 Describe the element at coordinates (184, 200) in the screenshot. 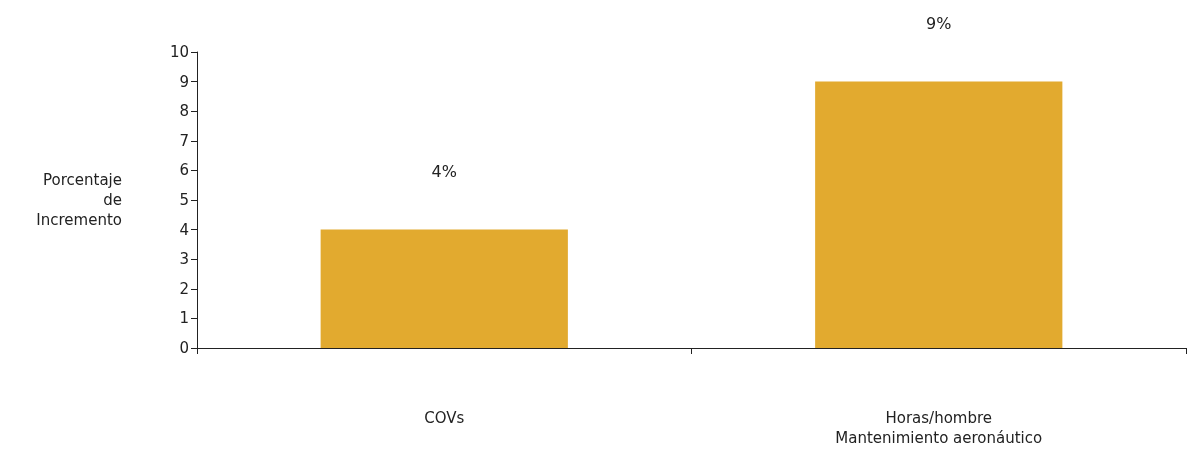

I see `y-tick-label: 5` at that location.